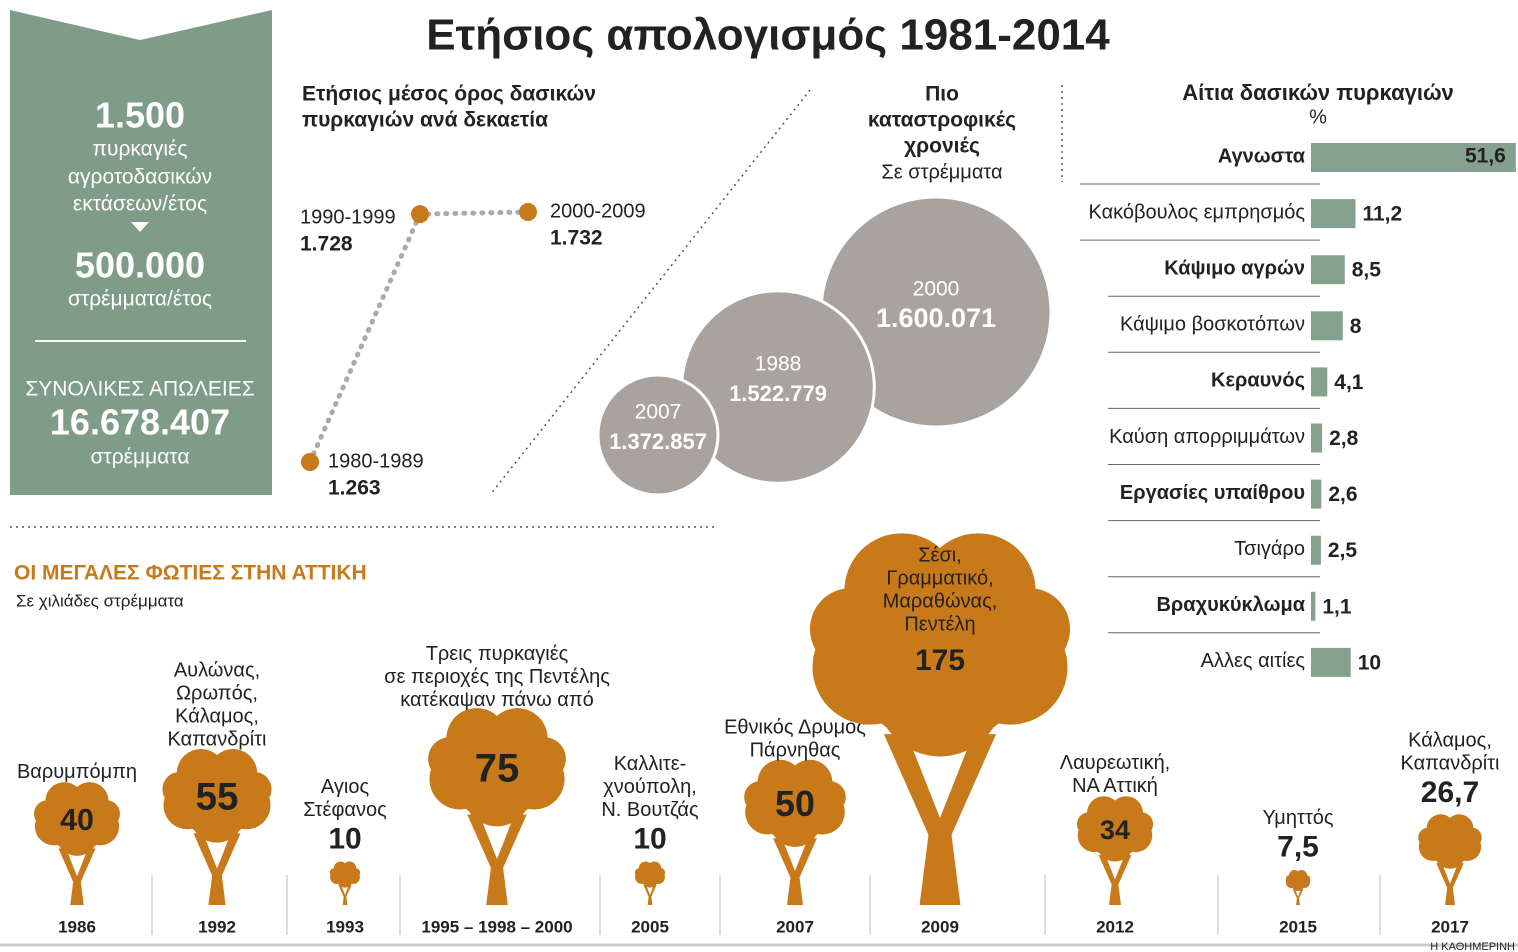 The width and height of the screenshot is (1518, 952). Describe the element at coordinates (942, 120) in the screenshot. I see `chart-title: καταστροφικές` at that location.